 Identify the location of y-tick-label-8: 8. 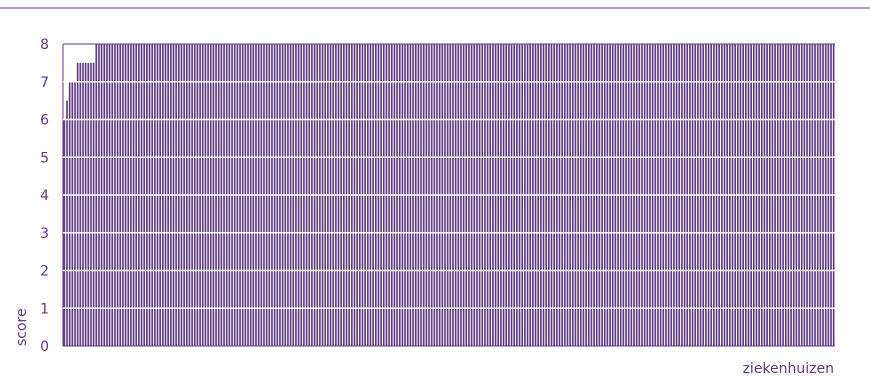
(44, 45).